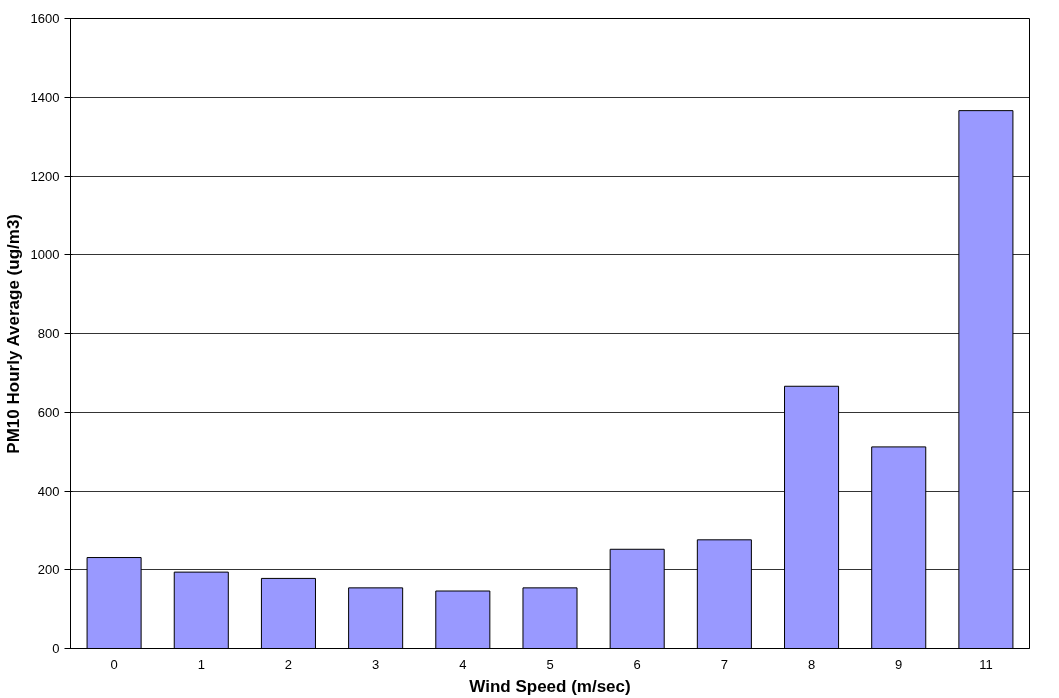 This screenshot has width=1059, height=698. I want to click on x-tick-label: 8, so click(811, 664).